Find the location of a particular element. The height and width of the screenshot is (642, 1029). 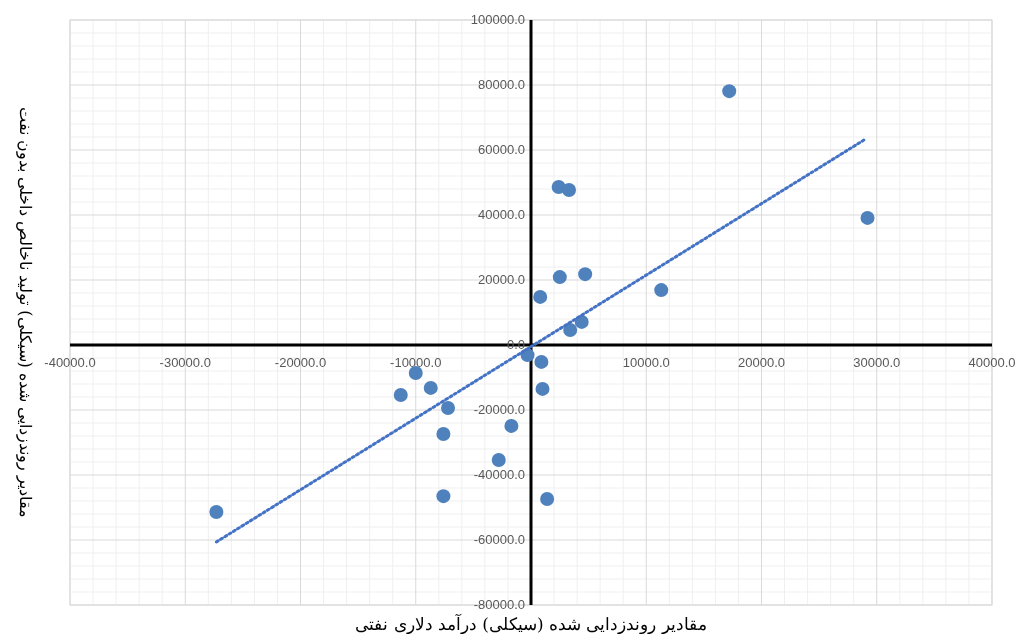

x-tick-label: 30000.0 is located at coordinates (877, 362).